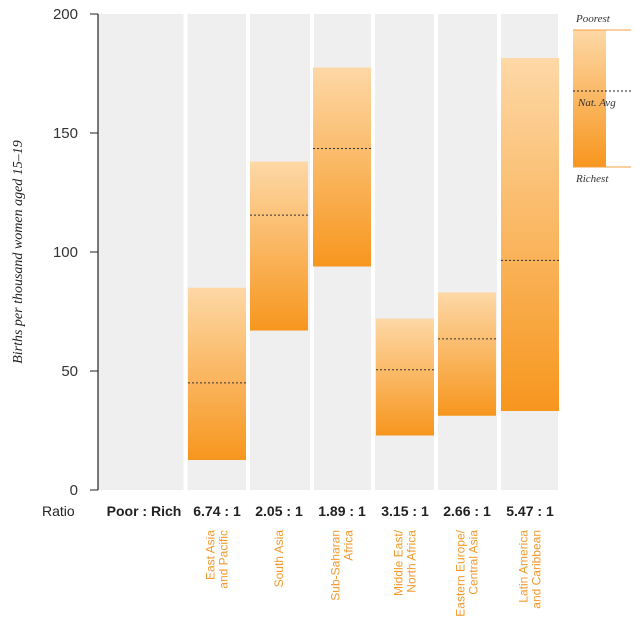 Image resolution: width=643 pixels, height=640 pixels. I want to click on category-label: Eastern Europe/, so click(461, 572).